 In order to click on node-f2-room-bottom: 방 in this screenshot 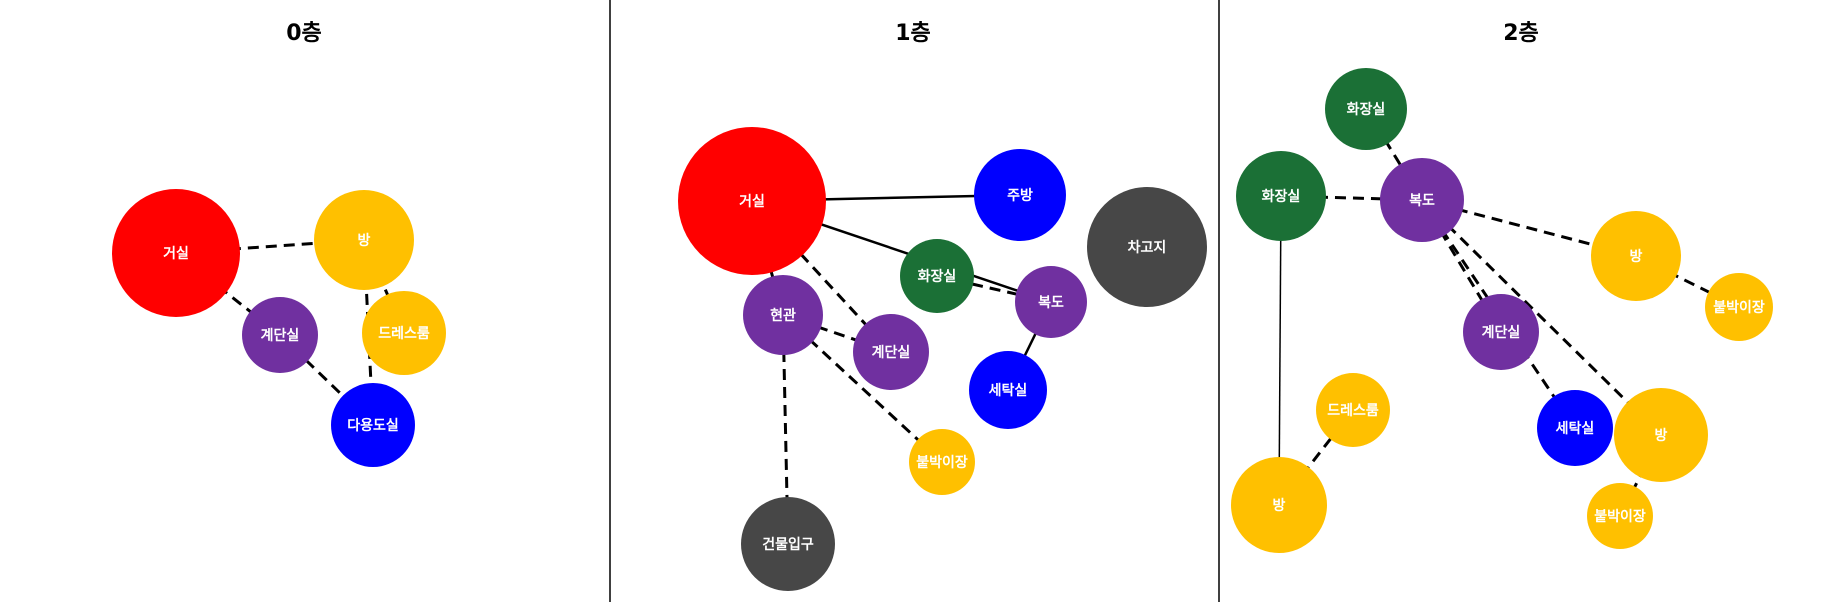, I will do `click(1661, 435)`.